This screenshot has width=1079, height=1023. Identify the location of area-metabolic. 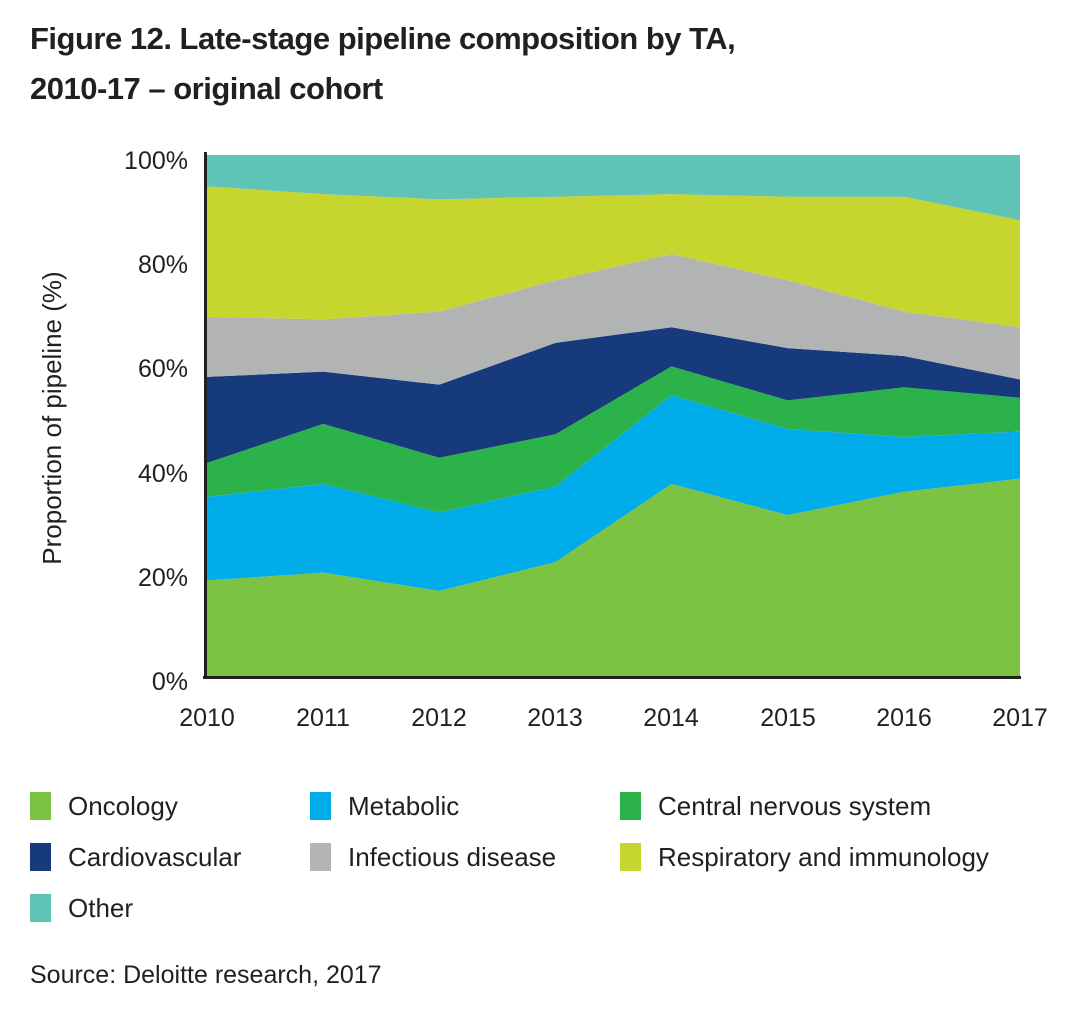
(613, 493).